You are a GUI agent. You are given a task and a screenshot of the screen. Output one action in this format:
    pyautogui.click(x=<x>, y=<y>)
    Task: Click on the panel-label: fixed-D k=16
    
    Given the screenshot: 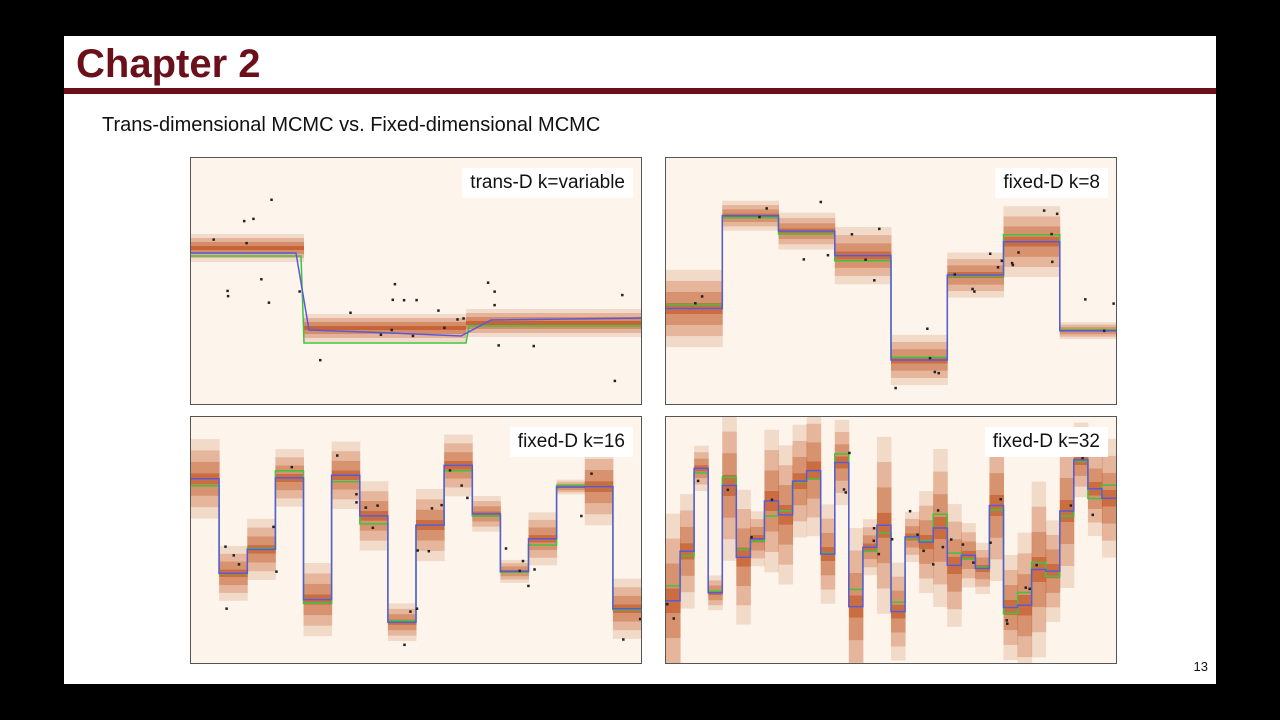 What is the action you would take?
    pyautogui.click(x=571, y=442)
    